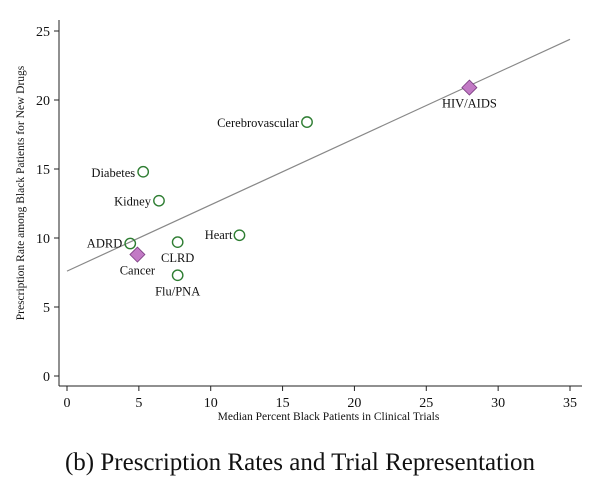  I want to click on x-tick-label: 30, so click(498, 403).